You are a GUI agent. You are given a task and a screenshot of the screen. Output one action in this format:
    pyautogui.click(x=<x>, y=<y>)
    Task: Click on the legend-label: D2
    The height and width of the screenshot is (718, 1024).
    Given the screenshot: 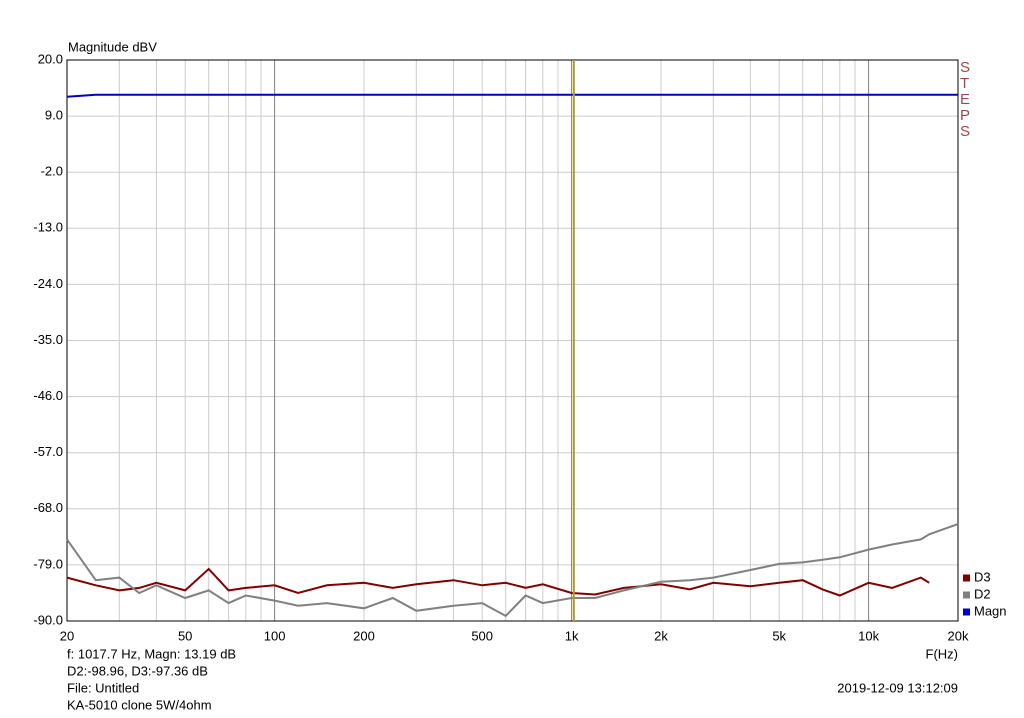 What is the action you would take?
    pyautogui.click(x=982, y=593)
    